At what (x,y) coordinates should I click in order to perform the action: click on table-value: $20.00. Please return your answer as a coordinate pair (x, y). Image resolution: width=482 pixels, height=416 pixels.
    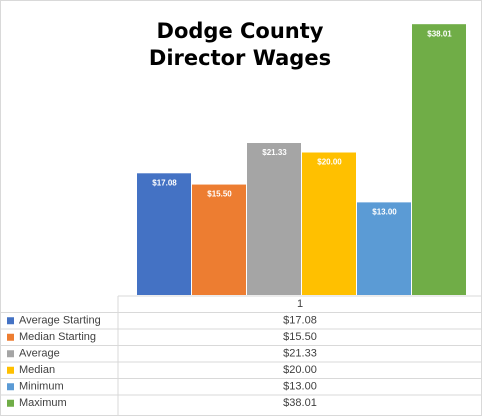
    Looking at the image, I should click on (300, 370).